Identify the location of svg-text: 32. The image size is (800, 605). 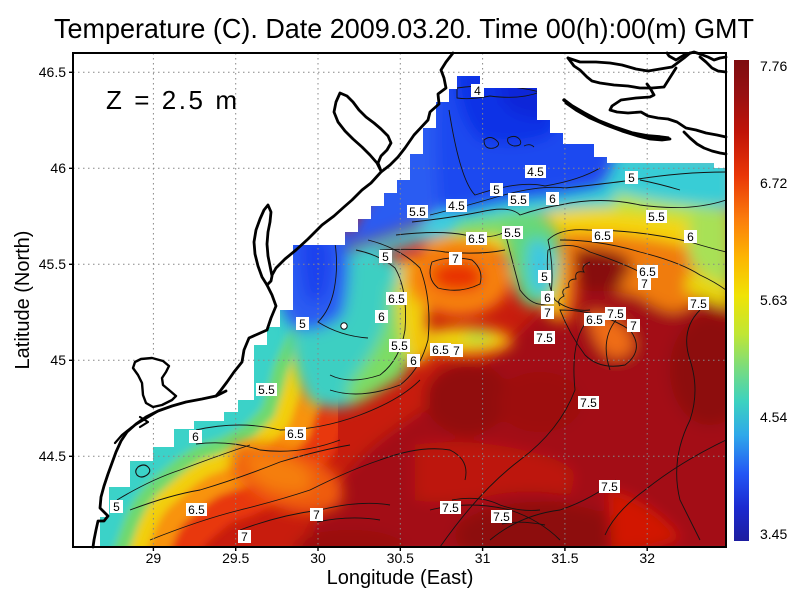
(647, 558).